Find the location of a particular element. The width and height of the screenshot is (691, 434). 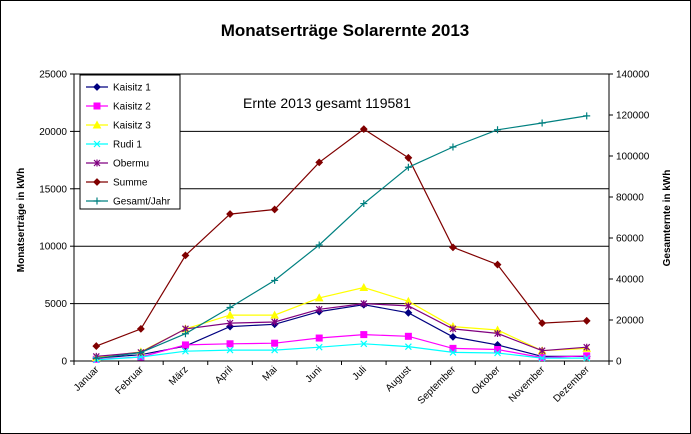

legend-label: Kaisitz 3 is located at coordinates (132, 126).